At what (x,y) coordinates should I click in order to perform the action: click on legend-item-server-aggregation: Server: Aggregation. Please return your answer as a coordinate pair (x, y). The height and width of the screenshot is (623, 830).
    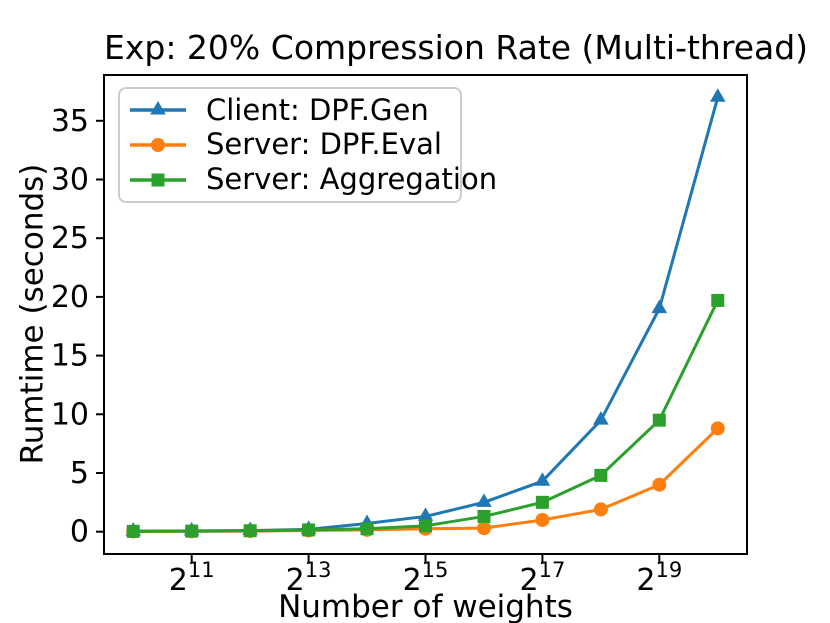
    Looking at the image, I should click on (312, 180).